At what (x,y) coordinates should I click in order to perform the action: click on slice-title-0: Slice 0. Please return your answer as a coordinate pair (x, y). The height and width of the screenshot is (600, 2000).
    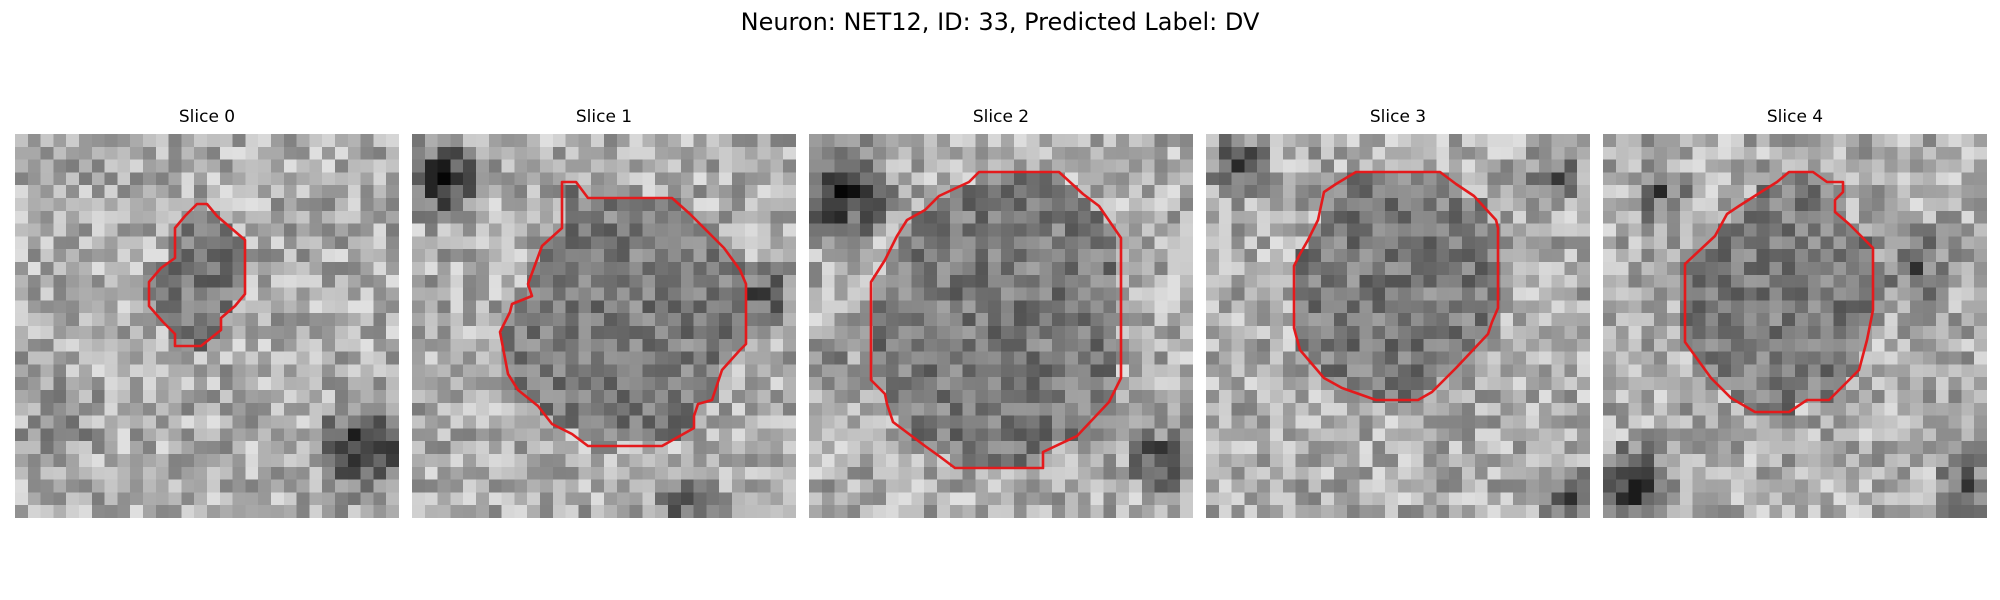
    Looking at the image, I should click on (207, 117).